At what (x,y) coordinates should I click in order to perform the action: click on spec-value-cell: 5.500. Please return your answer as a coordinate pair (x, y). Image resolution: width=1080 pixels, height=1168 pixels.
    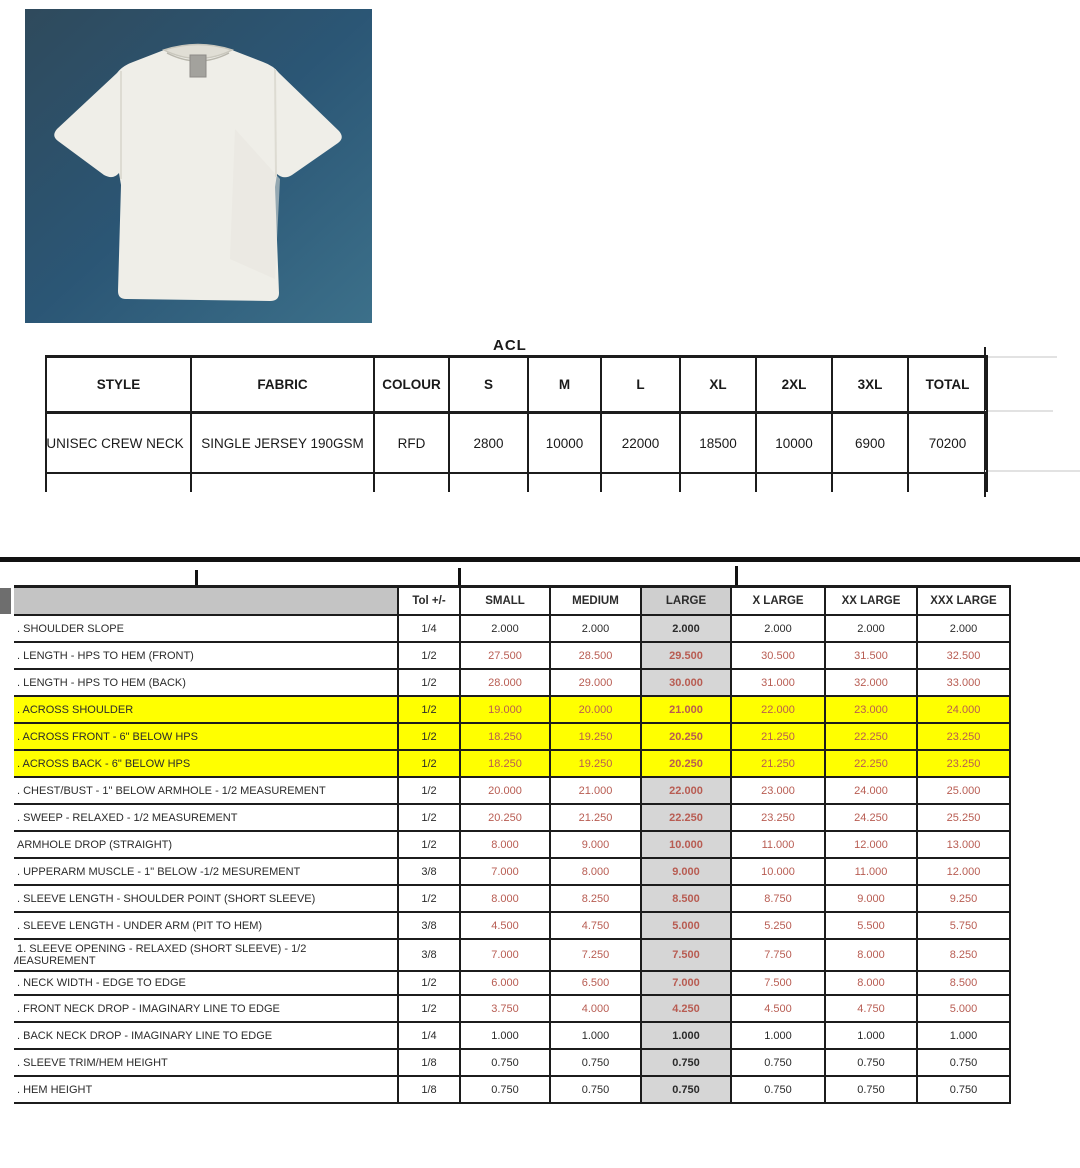
    Looking at the image, I should click on (871, 925).